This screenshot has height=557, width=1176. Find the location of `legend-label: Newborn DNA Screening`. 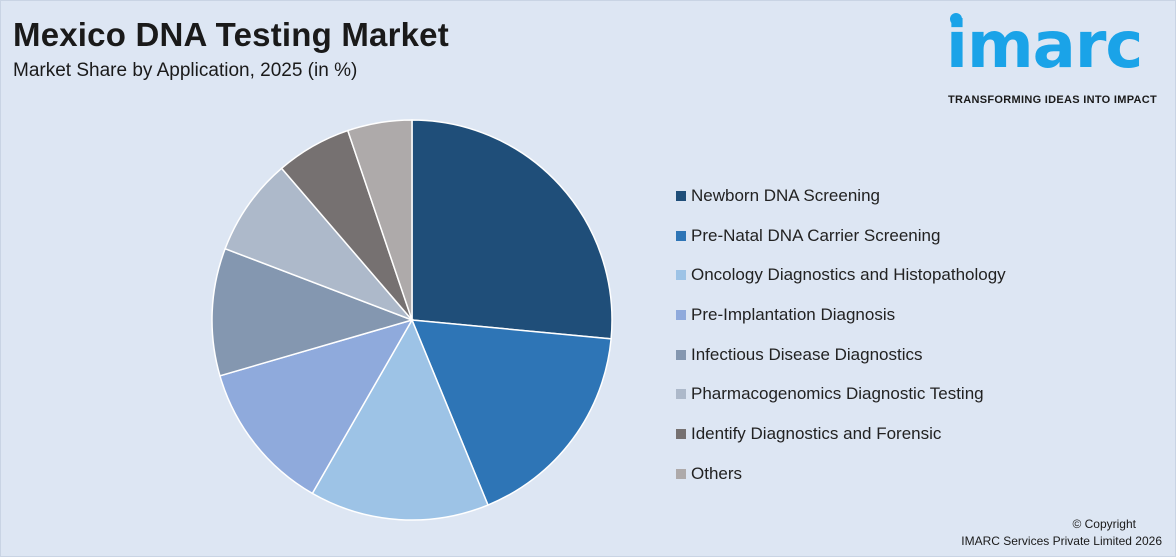

legend-label: Newborn DNA Screening is located at coordinates (785, 195).